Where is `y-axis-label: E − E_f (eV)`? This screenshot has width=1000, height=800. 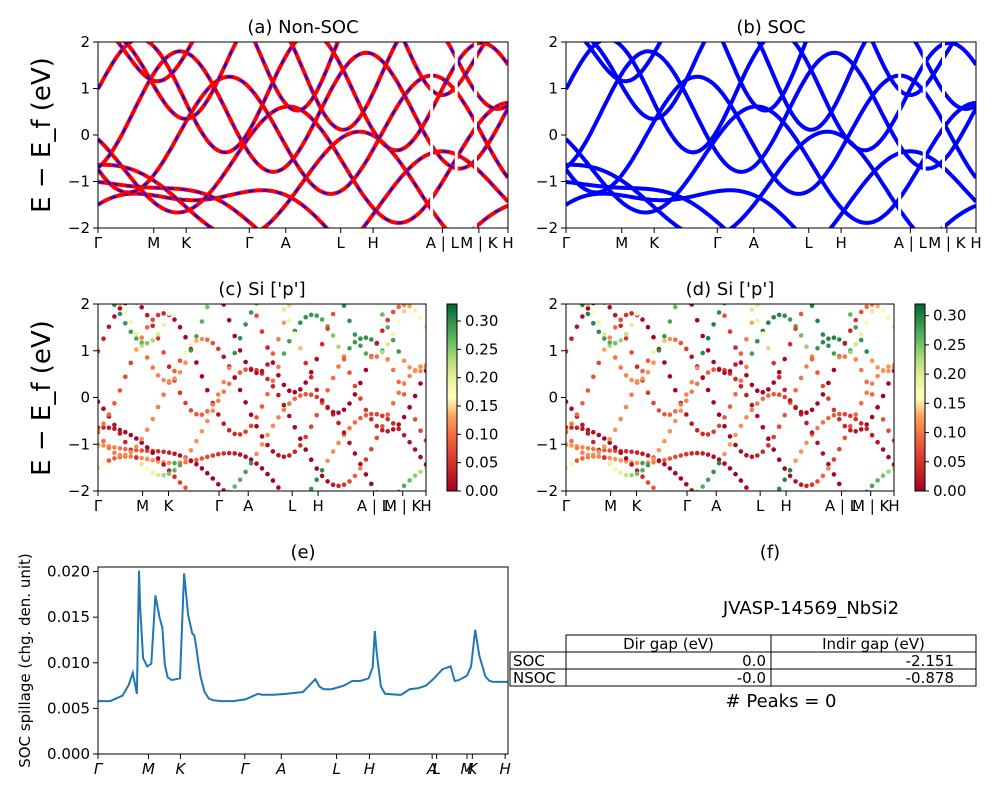 y-axis-label: E − E_f (eV) is located at coordinates (42, 398).